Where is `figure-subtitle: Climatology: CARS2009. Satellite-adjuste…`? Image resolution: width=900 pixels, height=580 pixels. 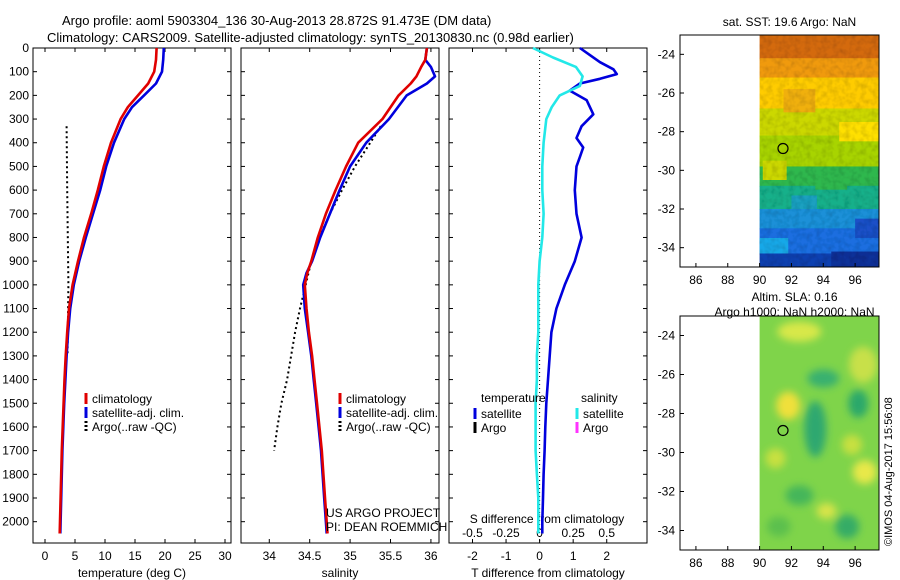
figure-subtitle: Climatology: CARS2009. Satellite-adjuste… is located at coordinates (310, 37).